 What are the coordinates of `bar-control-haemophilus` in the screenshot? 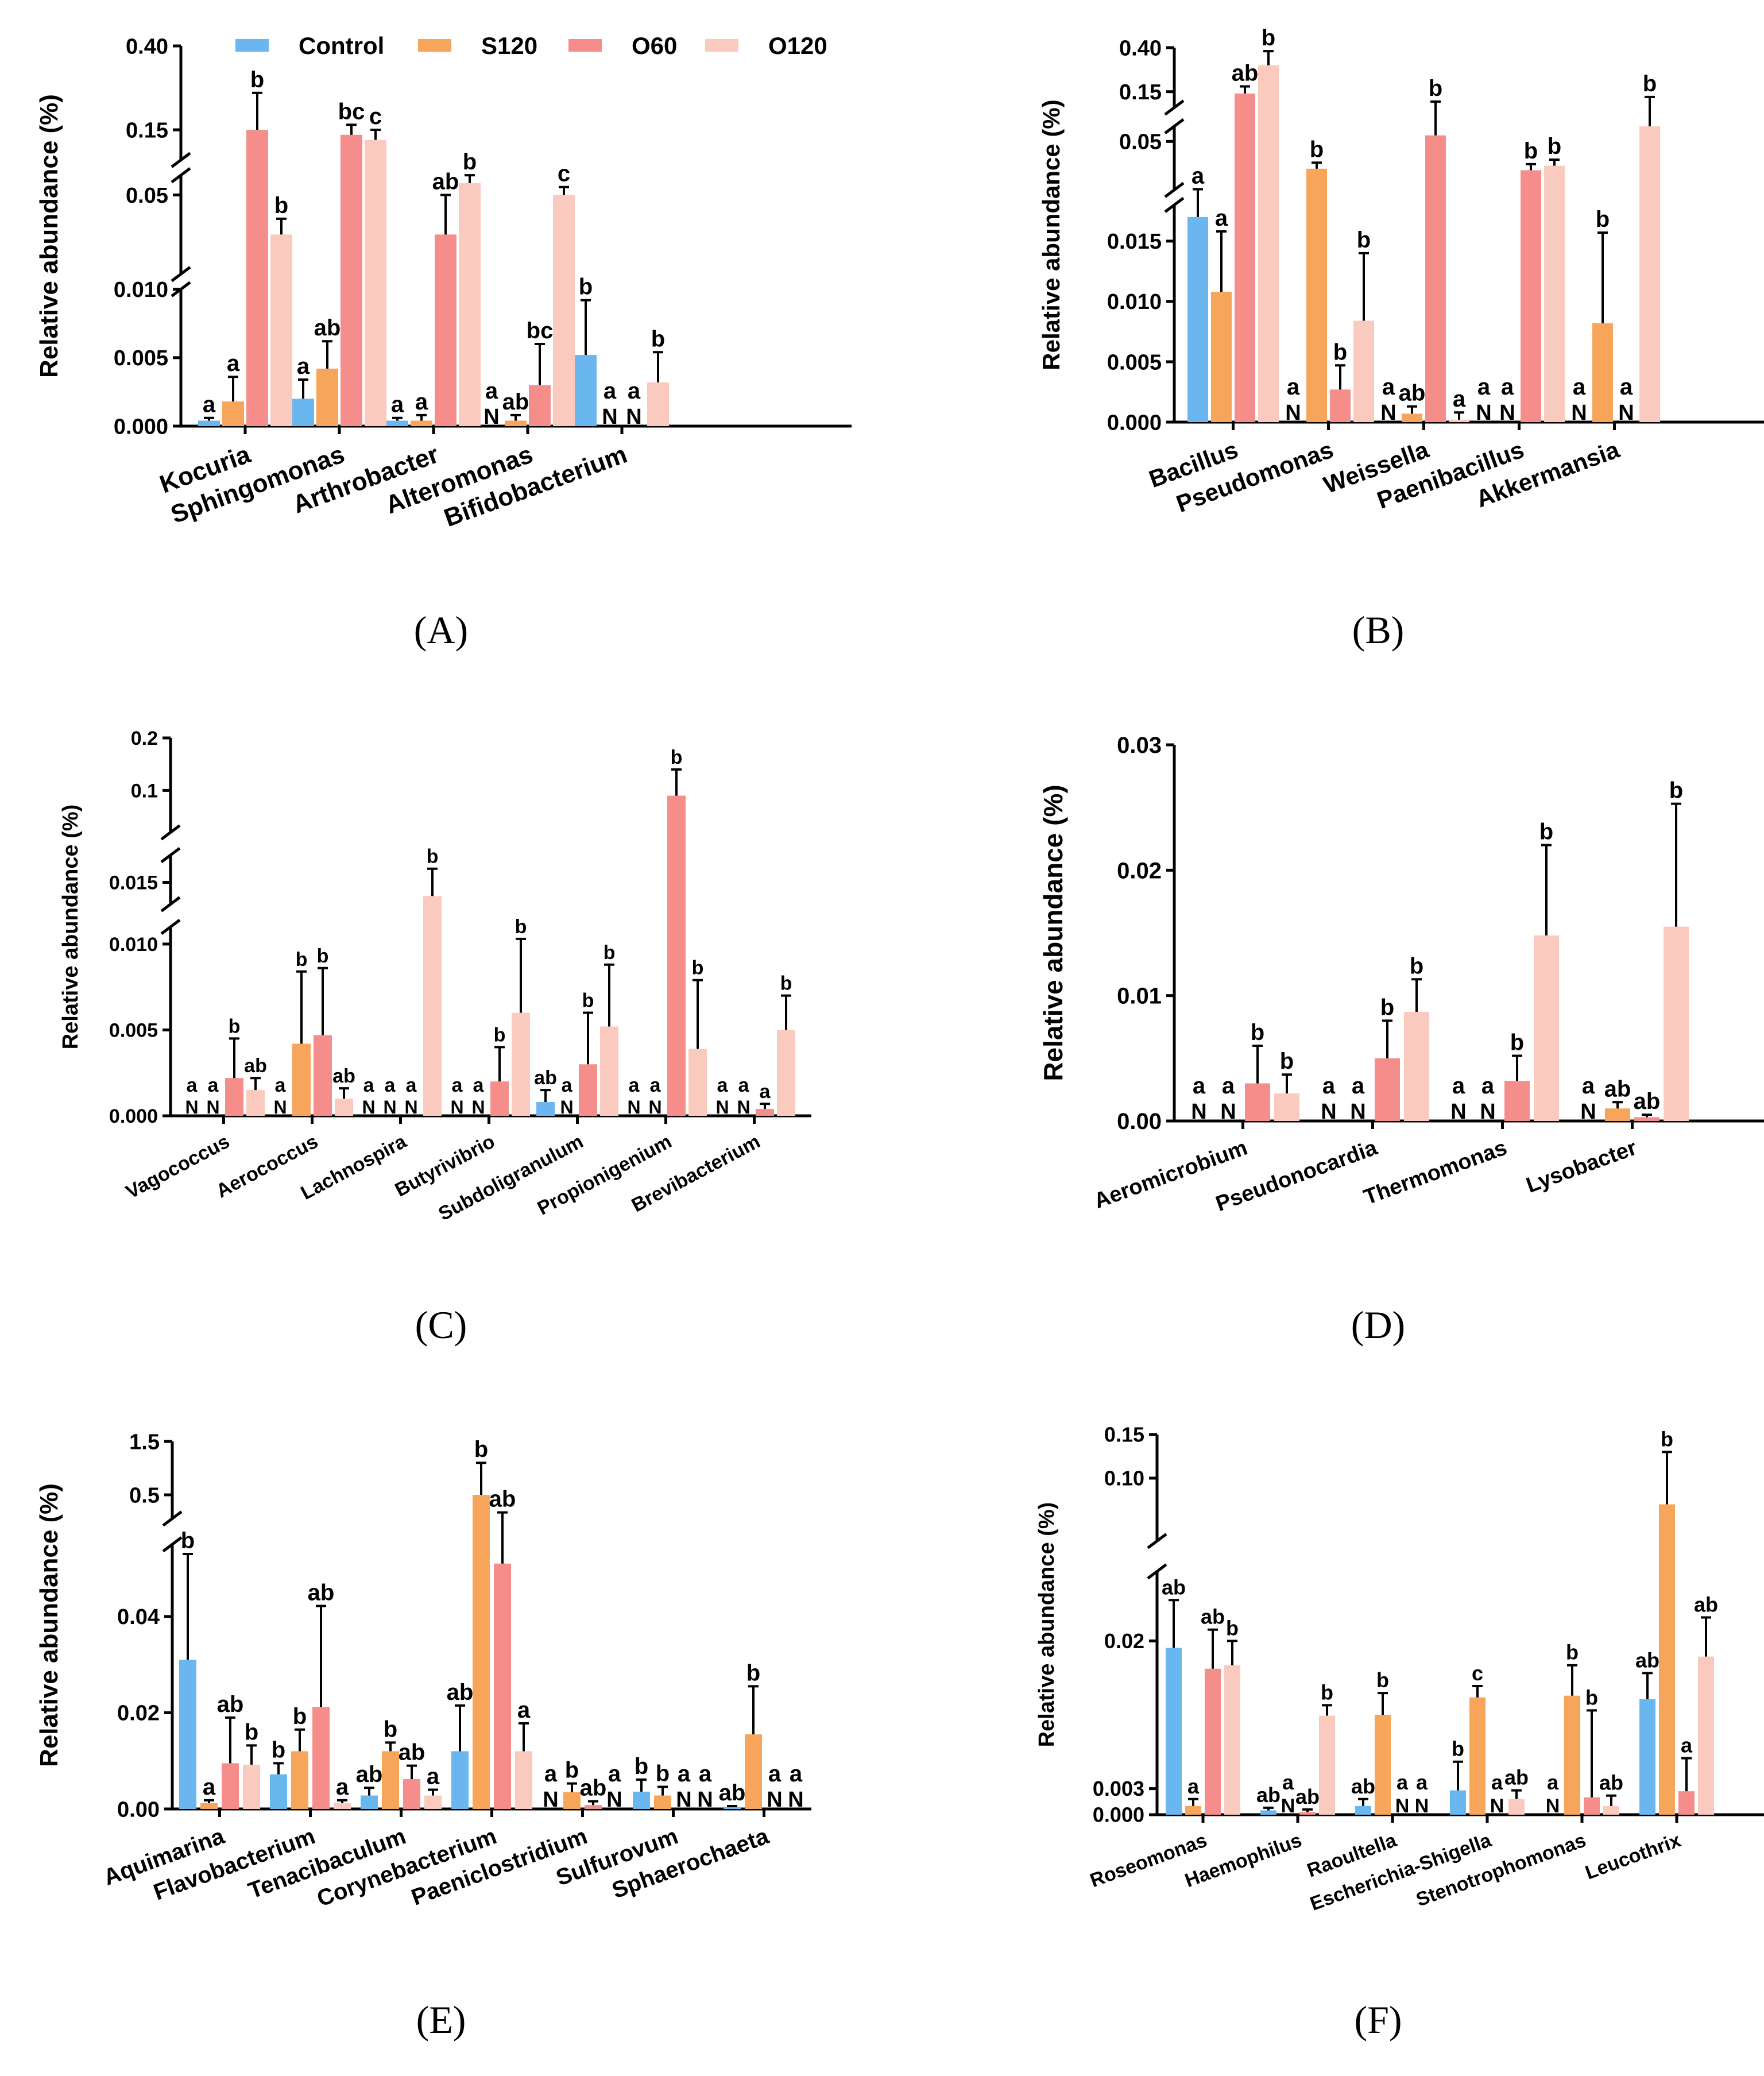 It's located at (1268, 1812).